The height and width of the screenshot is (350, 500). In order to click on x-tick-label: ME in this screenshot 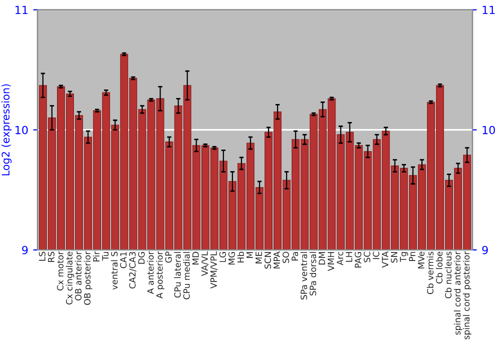, I will do `click(259, 258)`.